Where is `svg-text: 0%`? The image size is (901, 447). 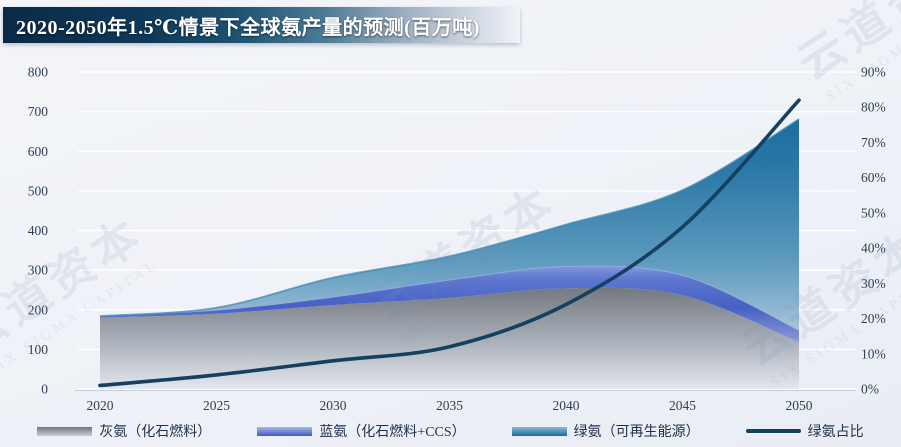 svg-text: 0% is located at coordinates (870, 389).